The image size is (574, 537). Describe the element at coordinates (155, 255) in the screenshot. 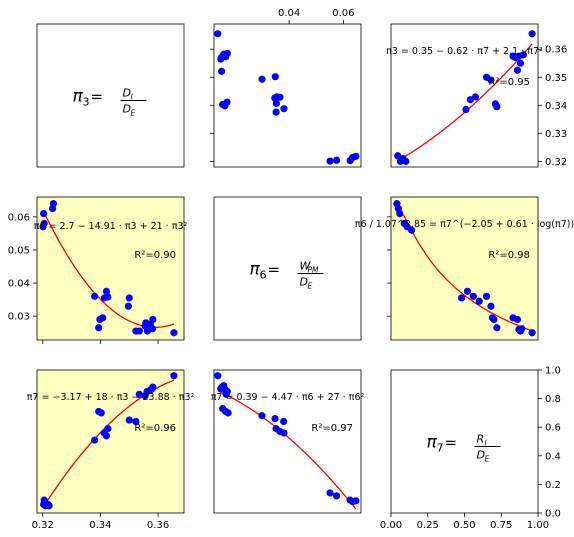

I see `r-squared-label: R²=0.90` at that location.